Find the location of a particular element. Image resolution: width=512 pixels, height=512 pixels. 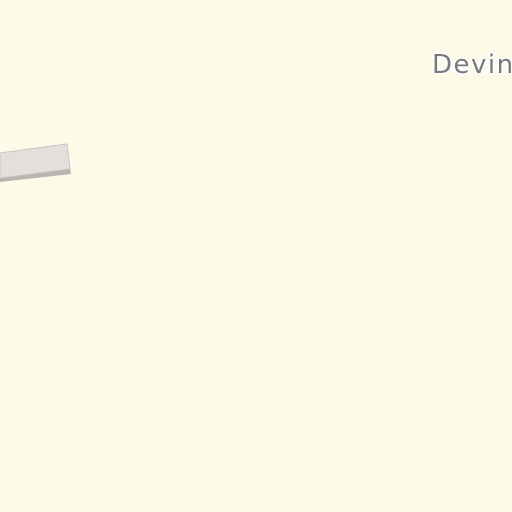

building is located at coordinates (35, 161).